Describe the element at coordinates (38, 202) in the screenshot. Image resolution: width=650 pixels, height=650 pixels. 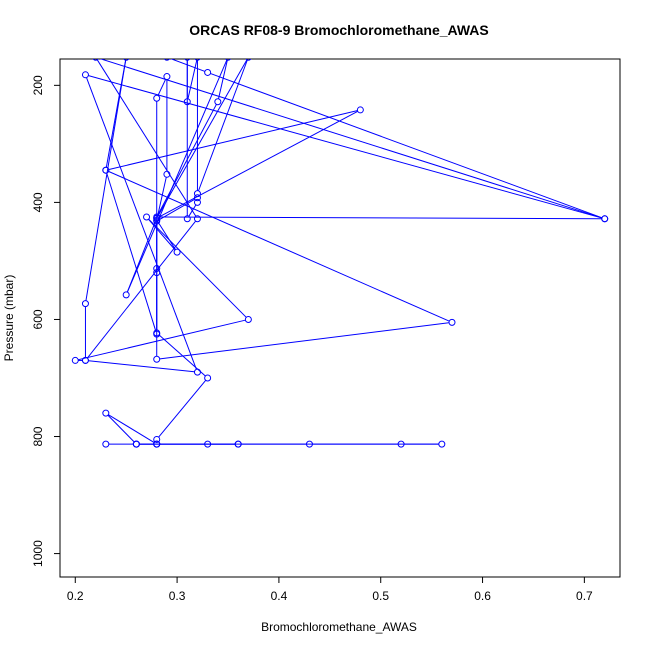
I see `y-tick-label: 400` at that location.